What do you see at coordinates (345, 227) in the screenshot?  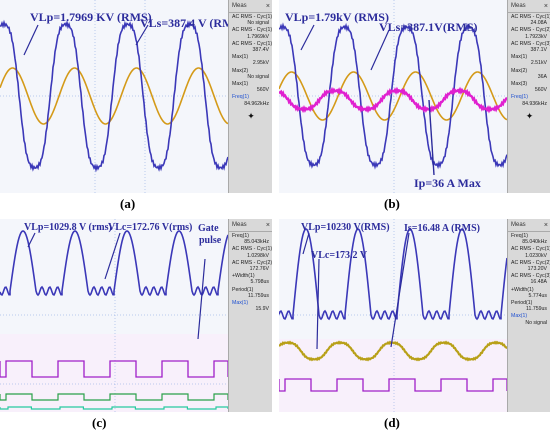 I see `annotation-vlp: VLp=10230 V(RMS)` at bounding box center [345, 227].